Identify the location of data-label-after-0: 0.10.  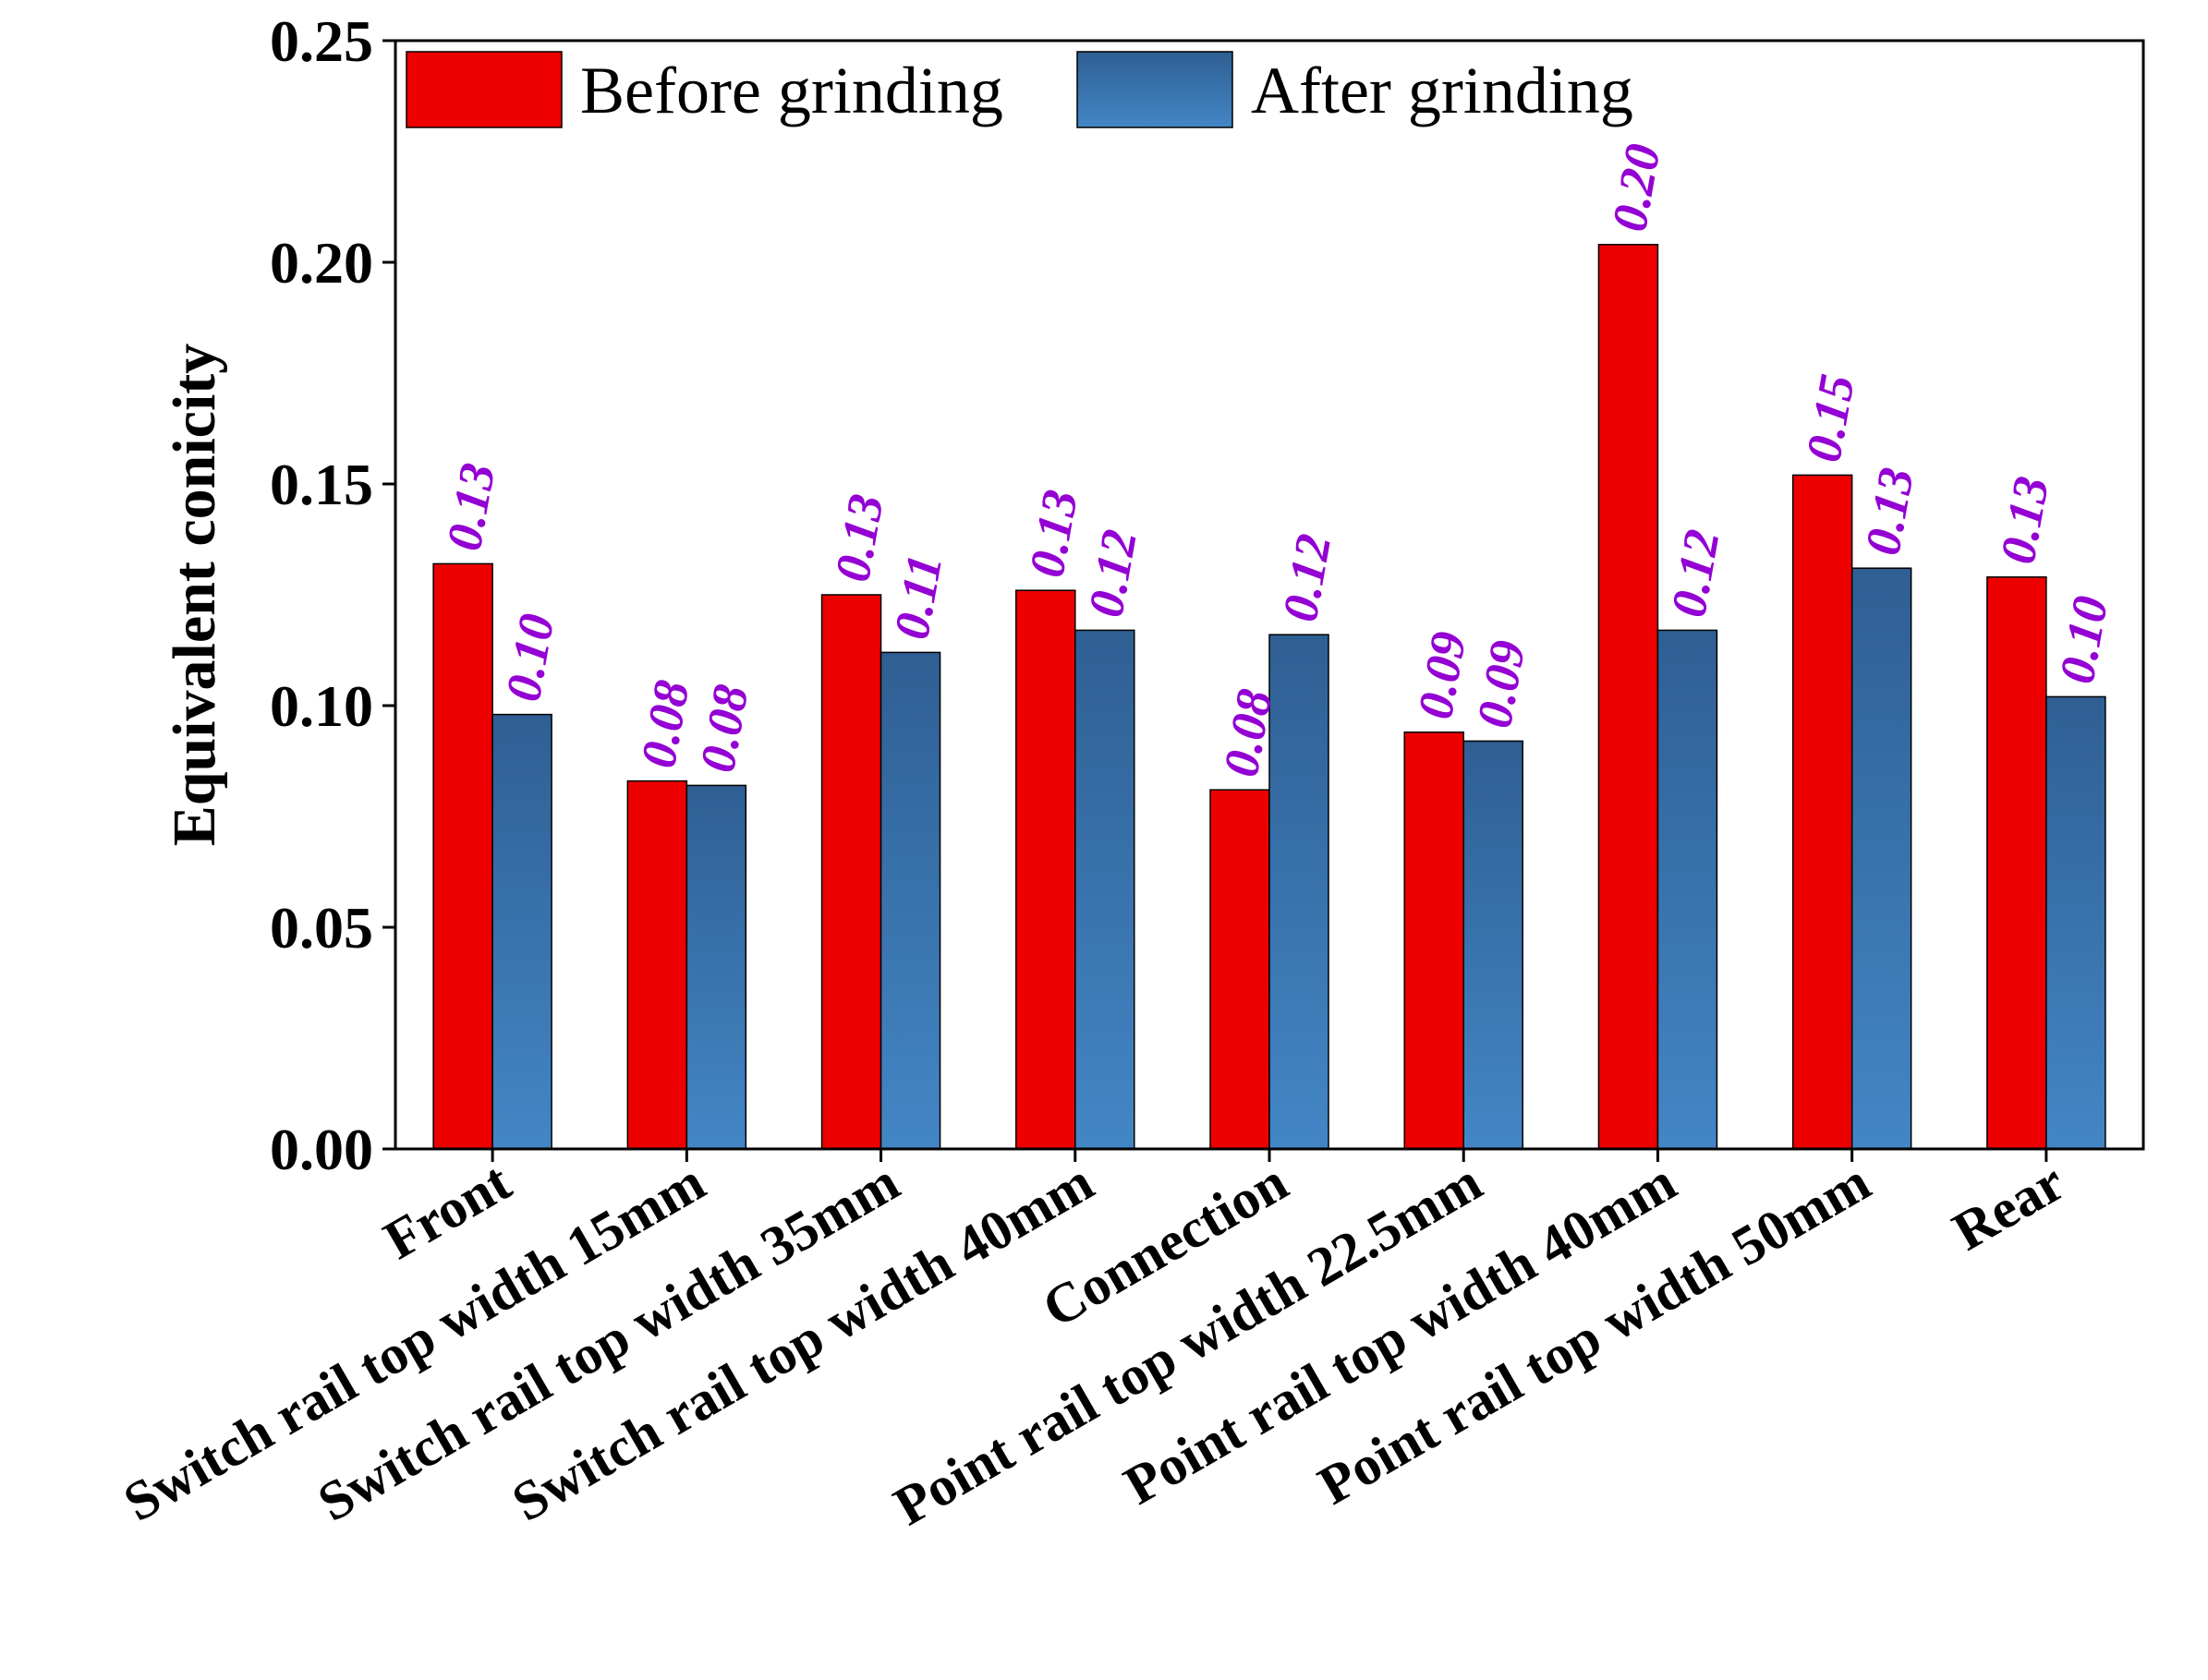
(529, 657).